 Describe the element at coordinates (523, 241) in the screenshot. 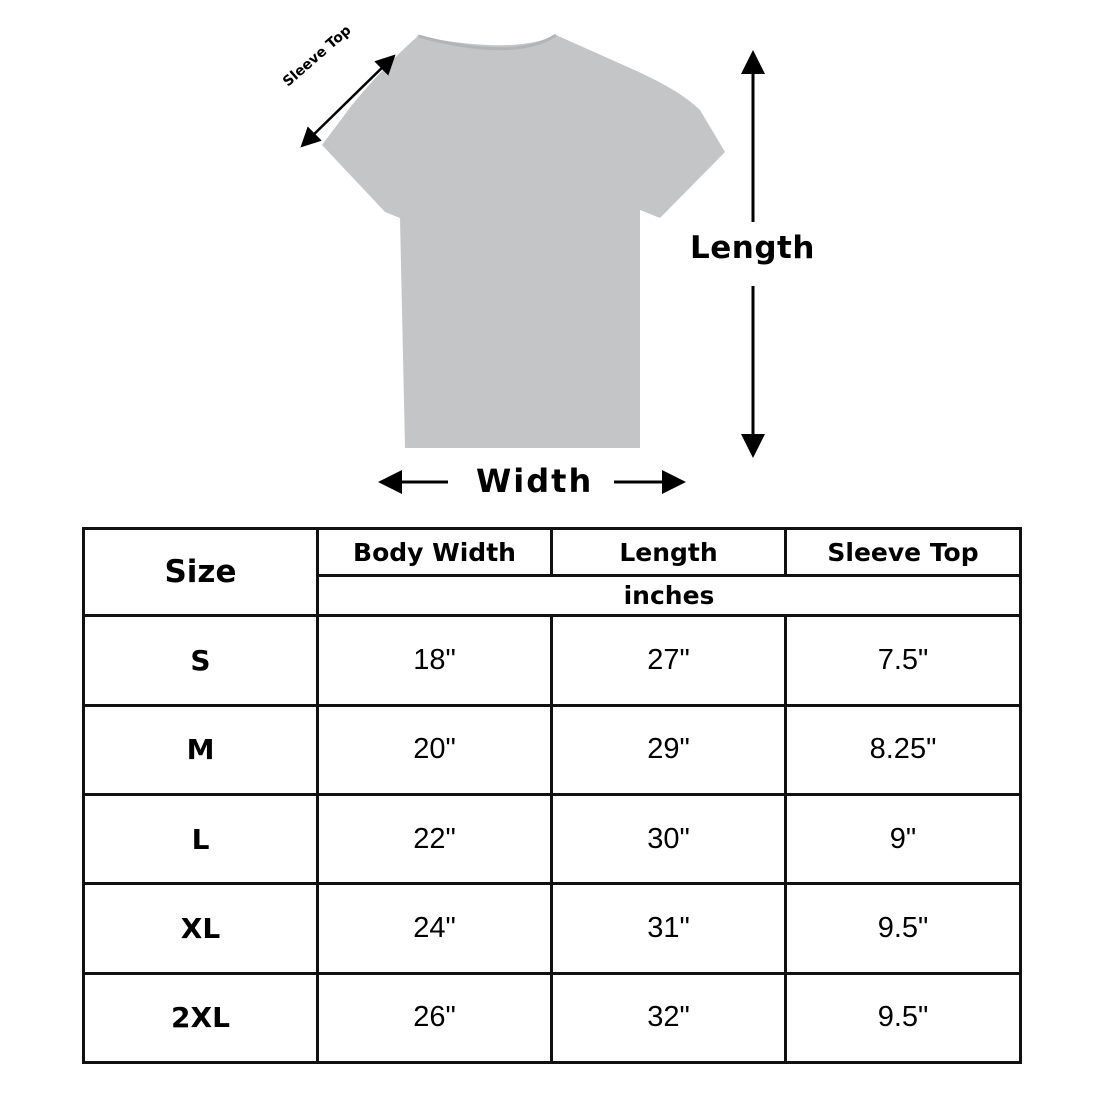

I see `tshirt-image` at that location.